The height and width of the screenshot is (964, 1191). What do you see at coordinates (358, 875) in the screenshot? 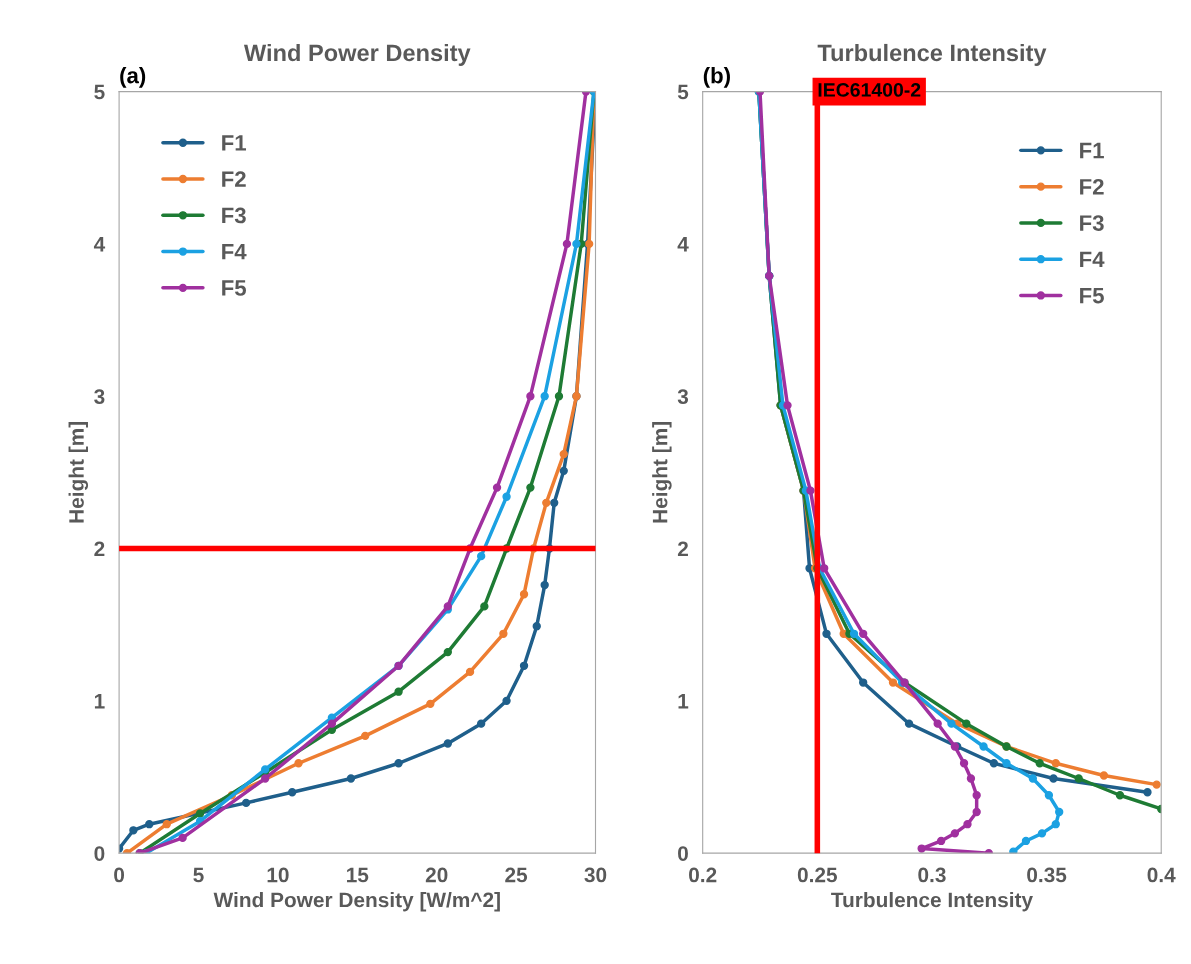
I see `x-tick-label: 15` at bounding box center [358, 875].